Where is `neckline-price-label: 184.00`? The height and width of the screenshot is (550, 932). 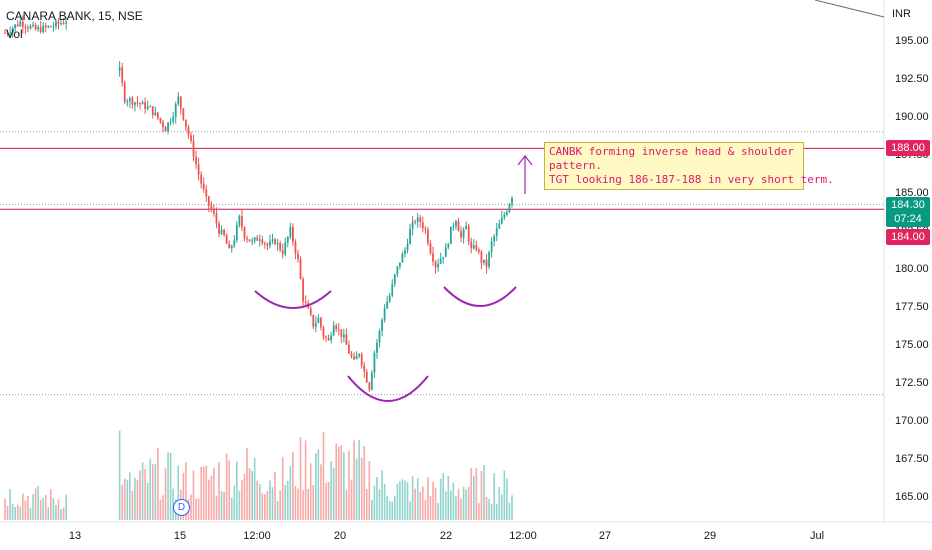 neckline-price-label: 184.00 is located at coordinates (908, 237).